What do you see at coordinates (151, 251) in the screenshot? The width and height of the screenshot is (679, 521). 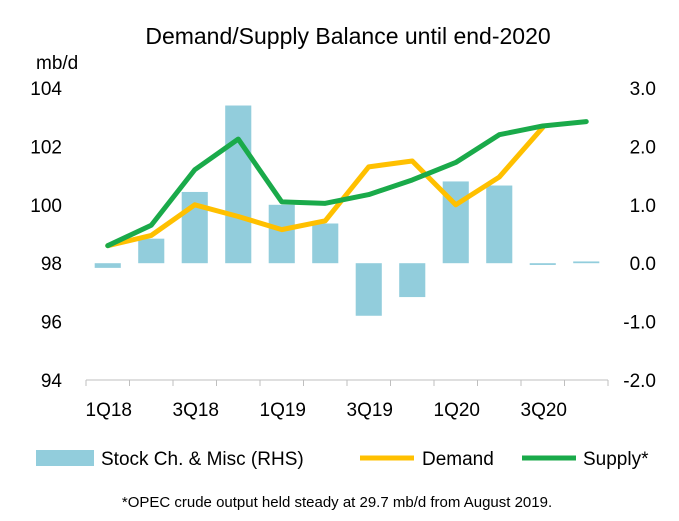 I see `bar-2q18` at bounding box center [151, 251].